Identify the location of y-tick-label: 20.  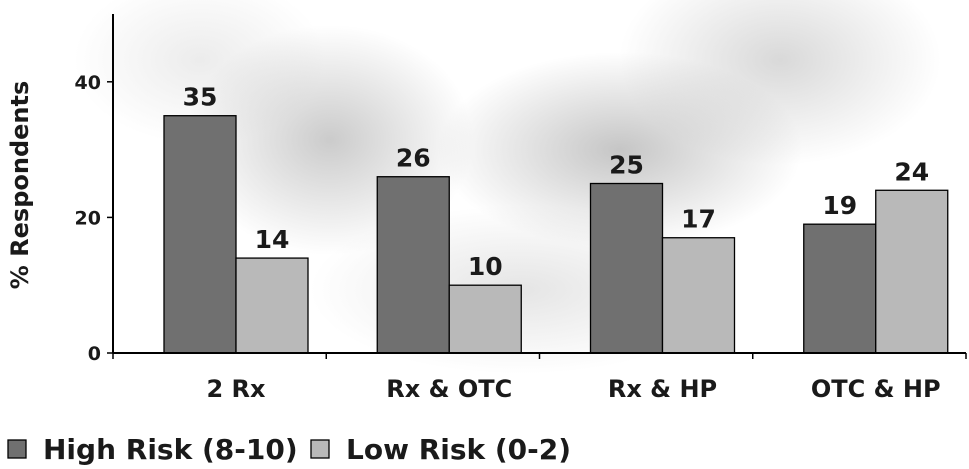
(88, 218).